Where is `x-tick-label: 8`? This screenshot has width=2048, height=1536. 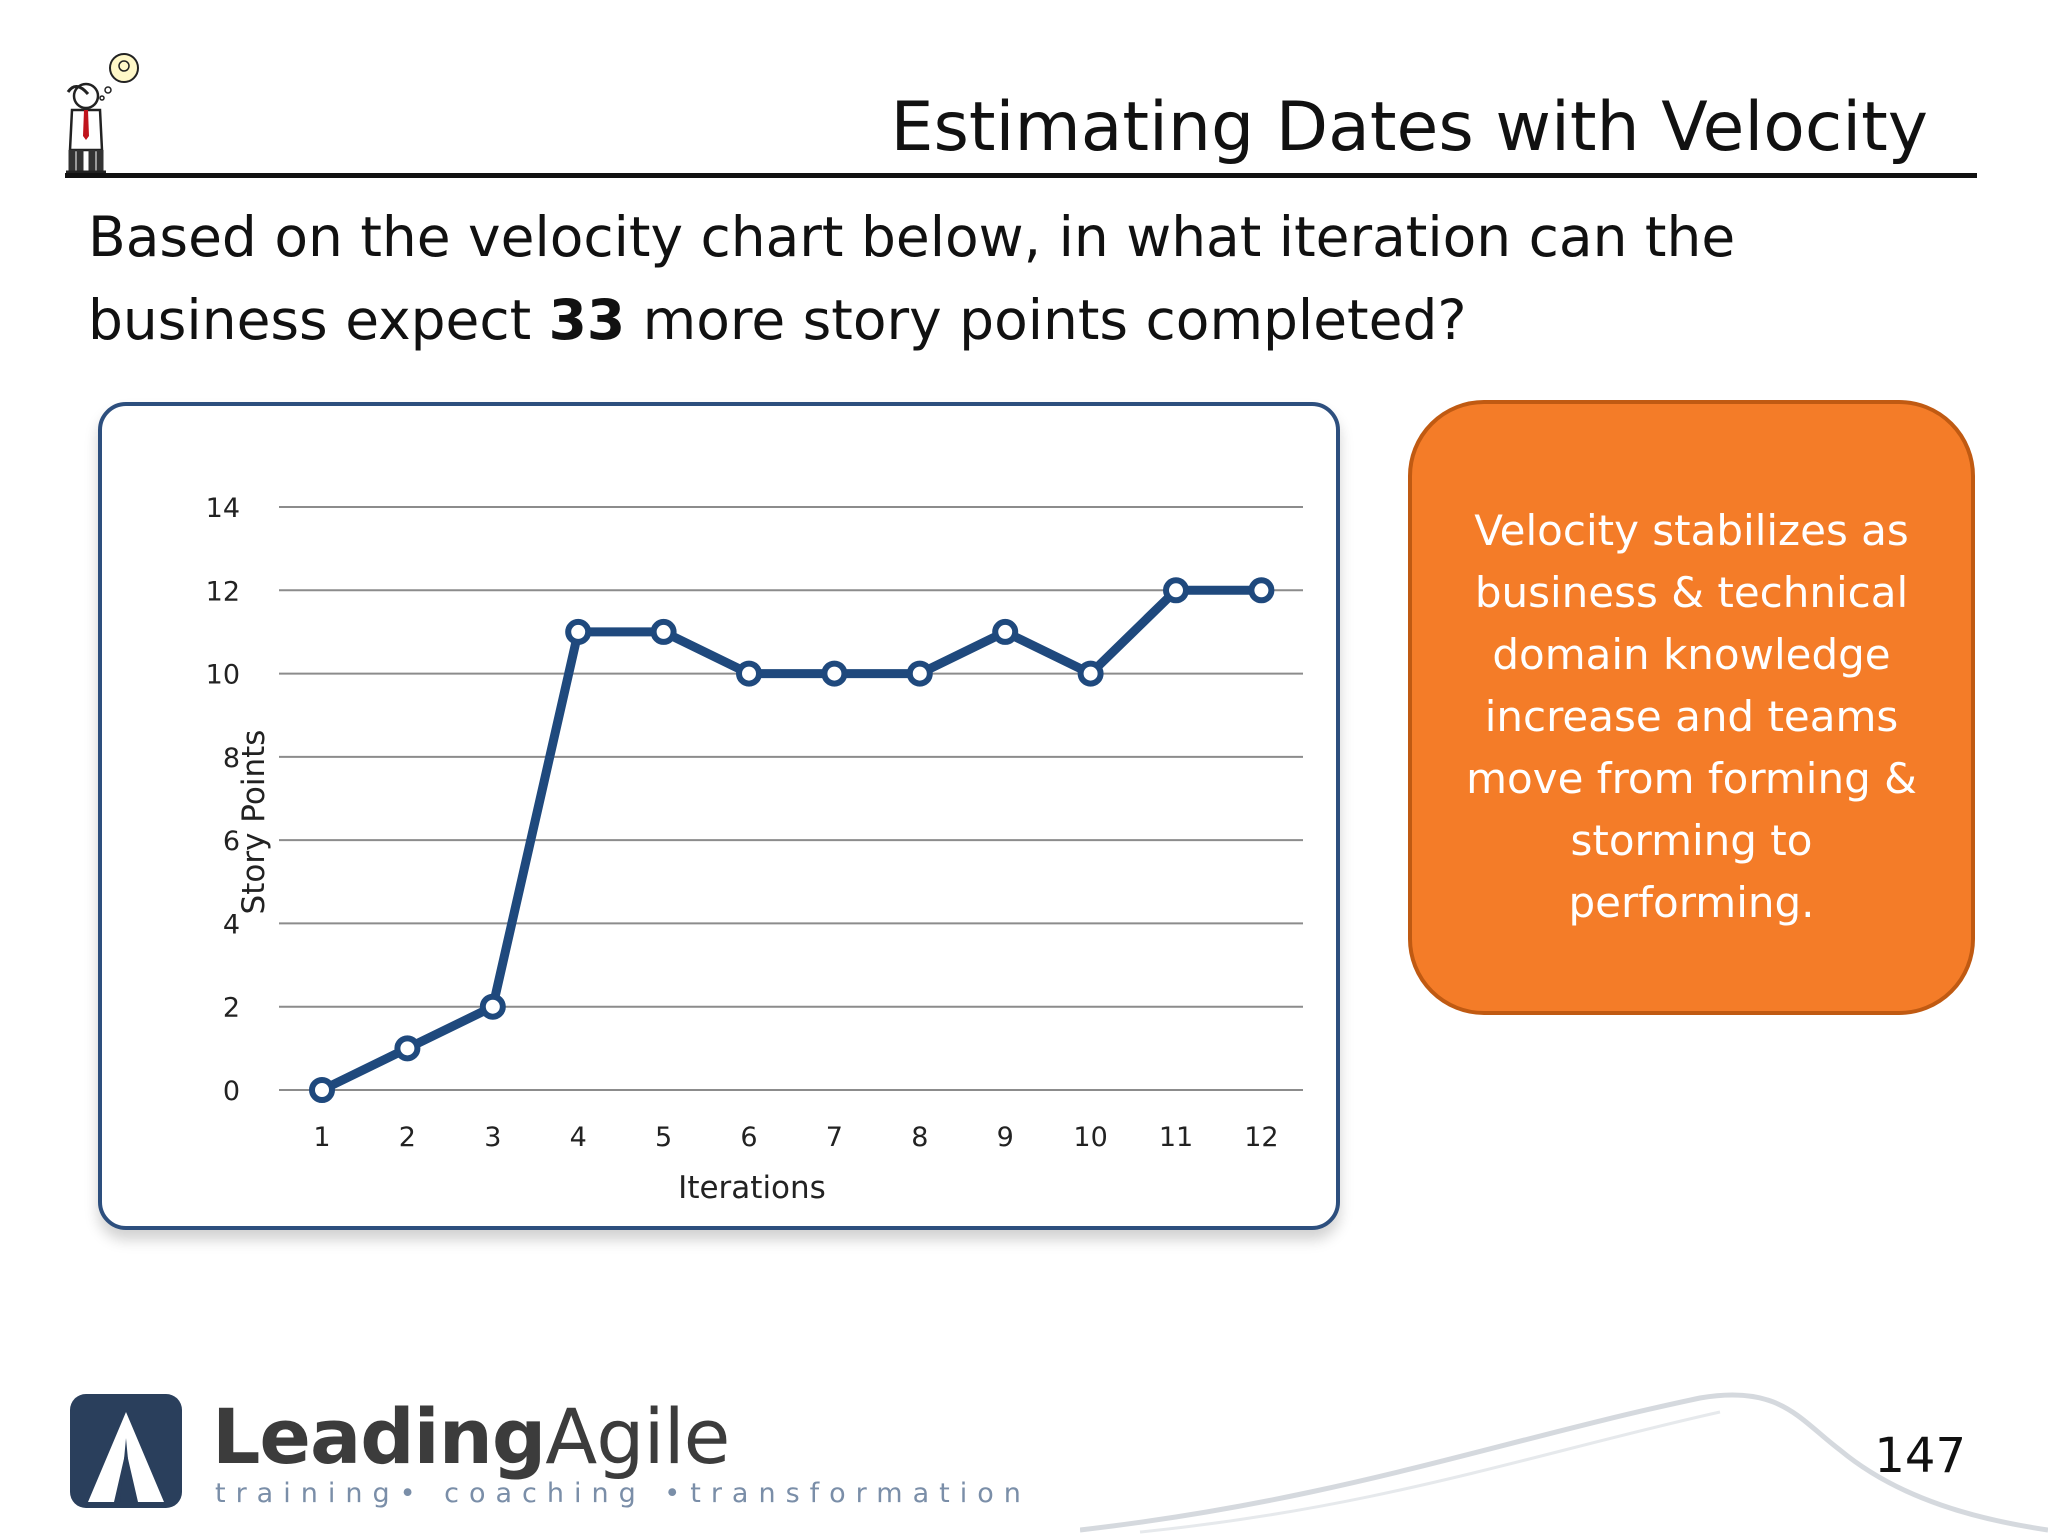
x-tick-label: 8 is located at coordinates (919, 1137).